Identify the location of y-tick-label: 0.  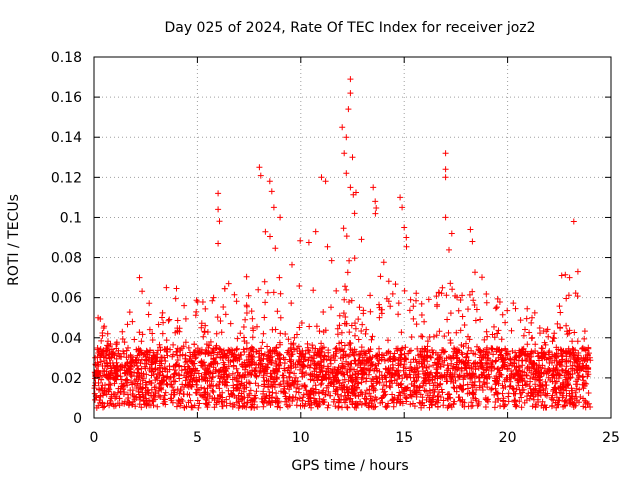
(77, 419).